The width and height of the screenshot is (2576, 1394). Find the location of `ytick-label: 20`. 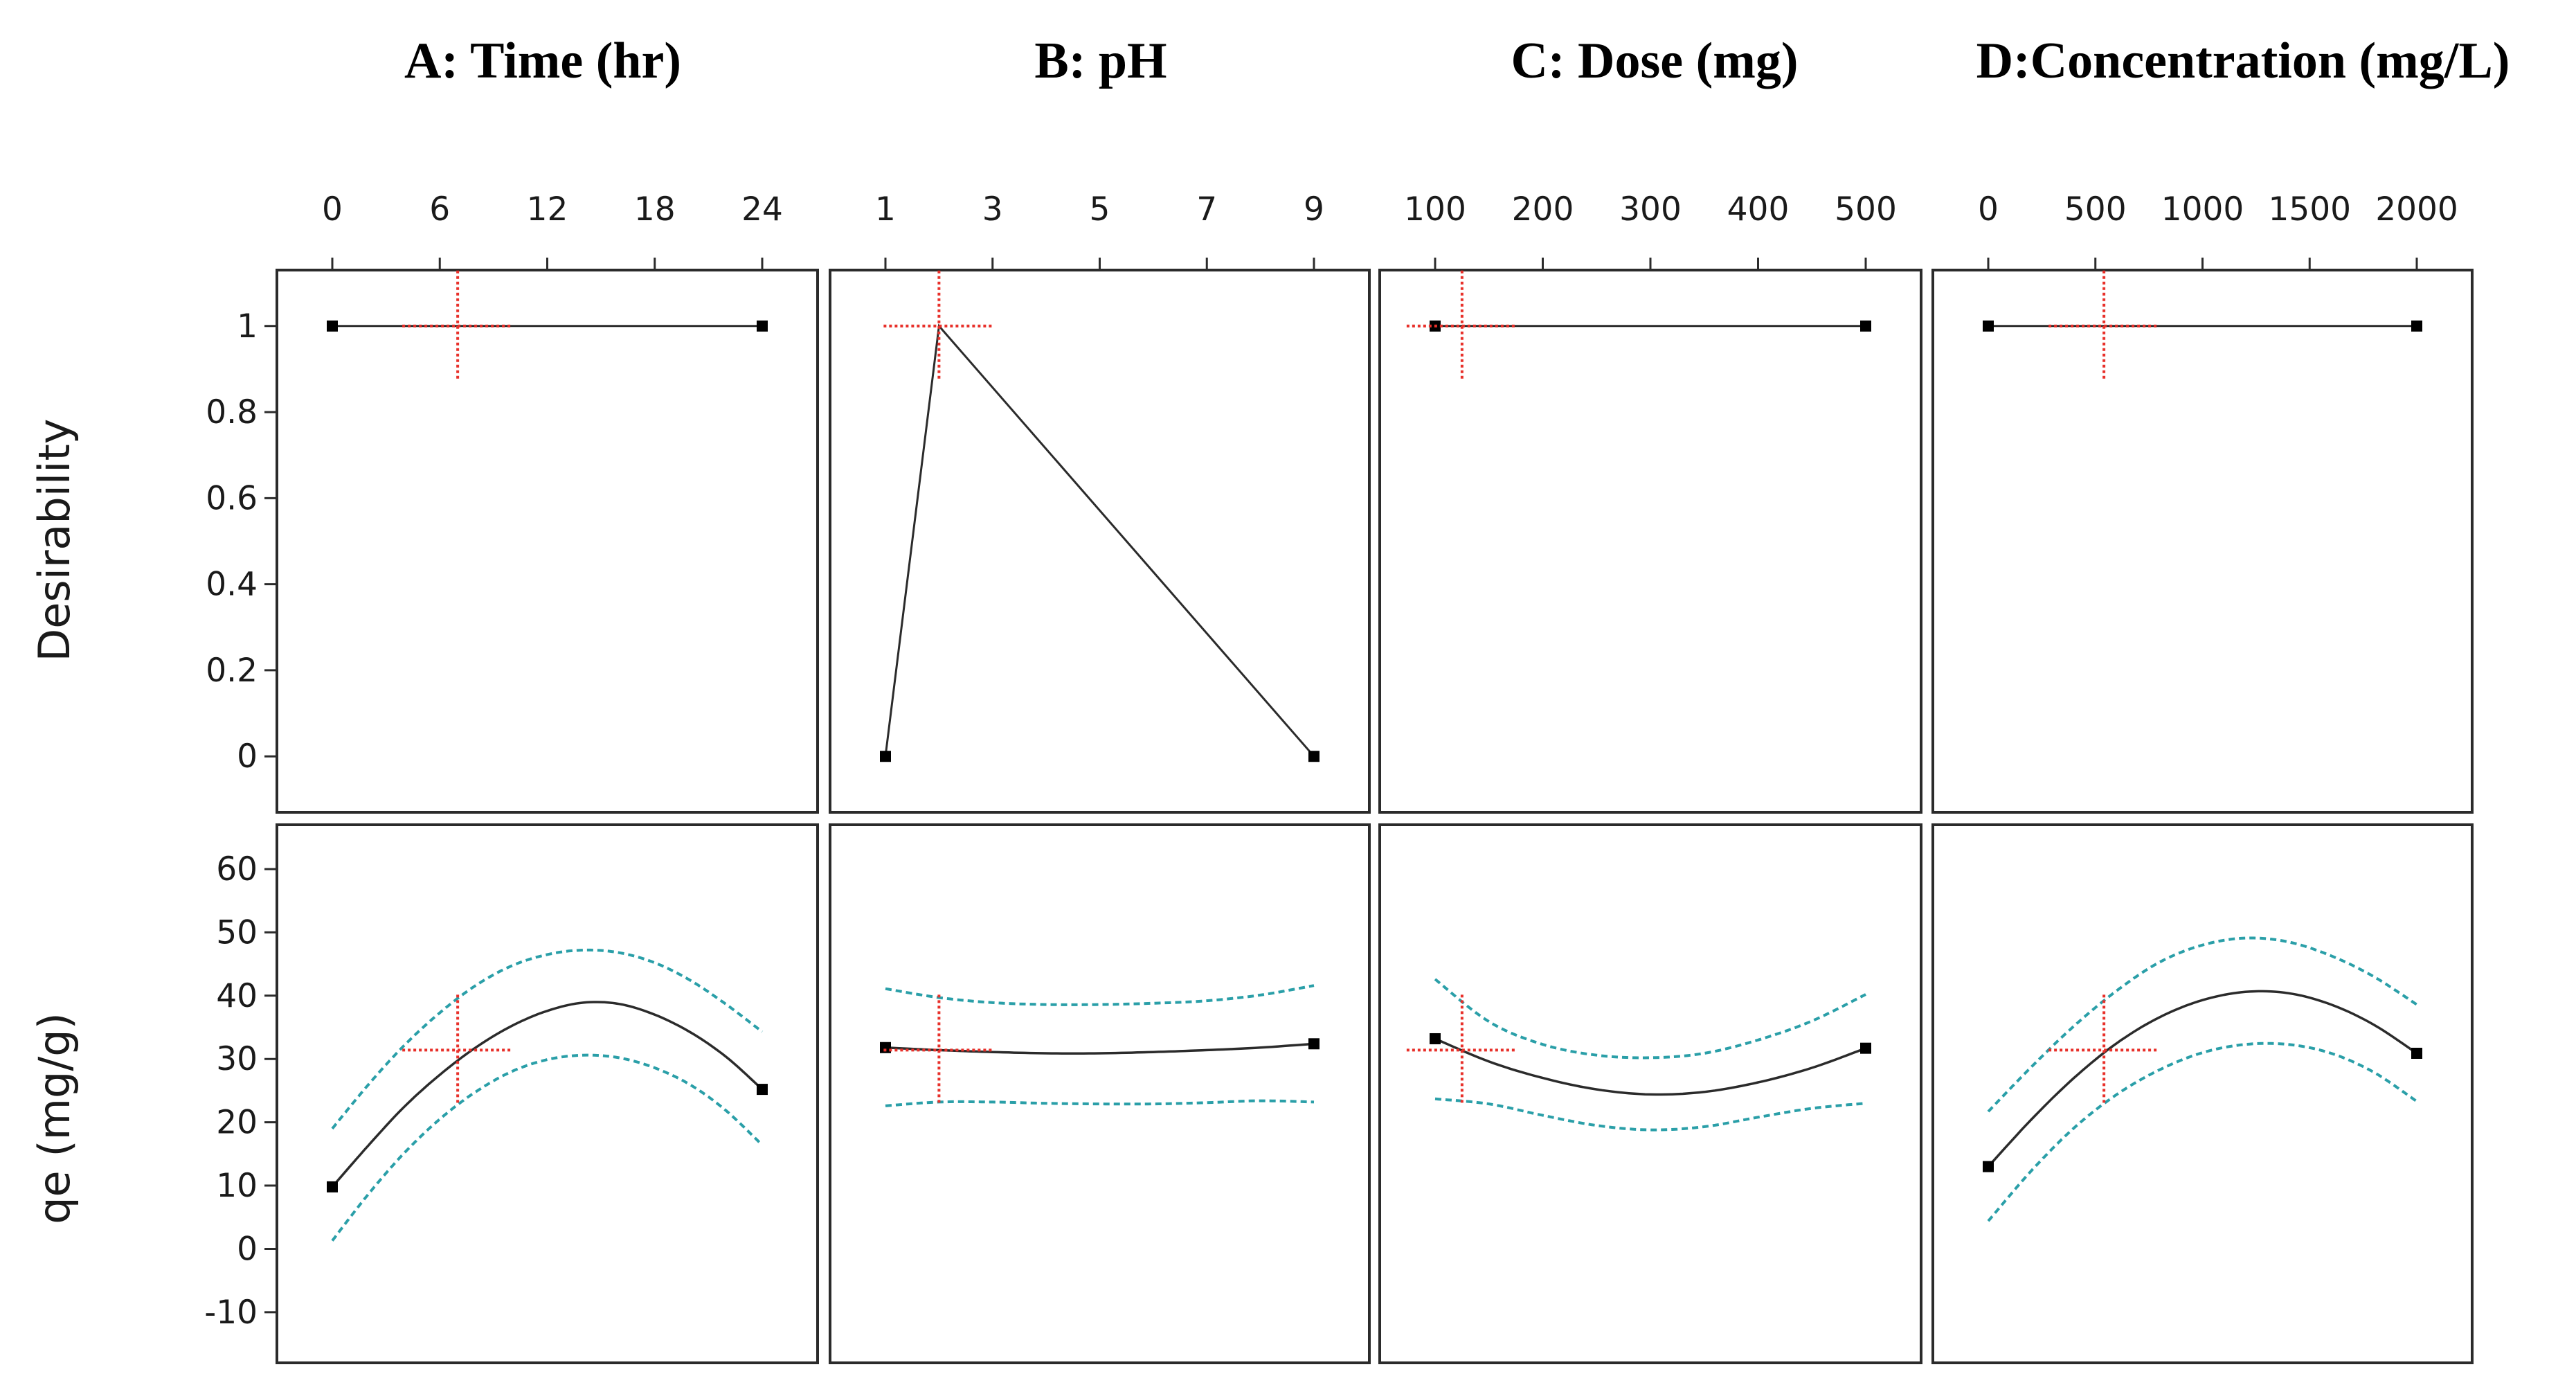

ytick-label: 20 is located at coordinates (237, 1123).